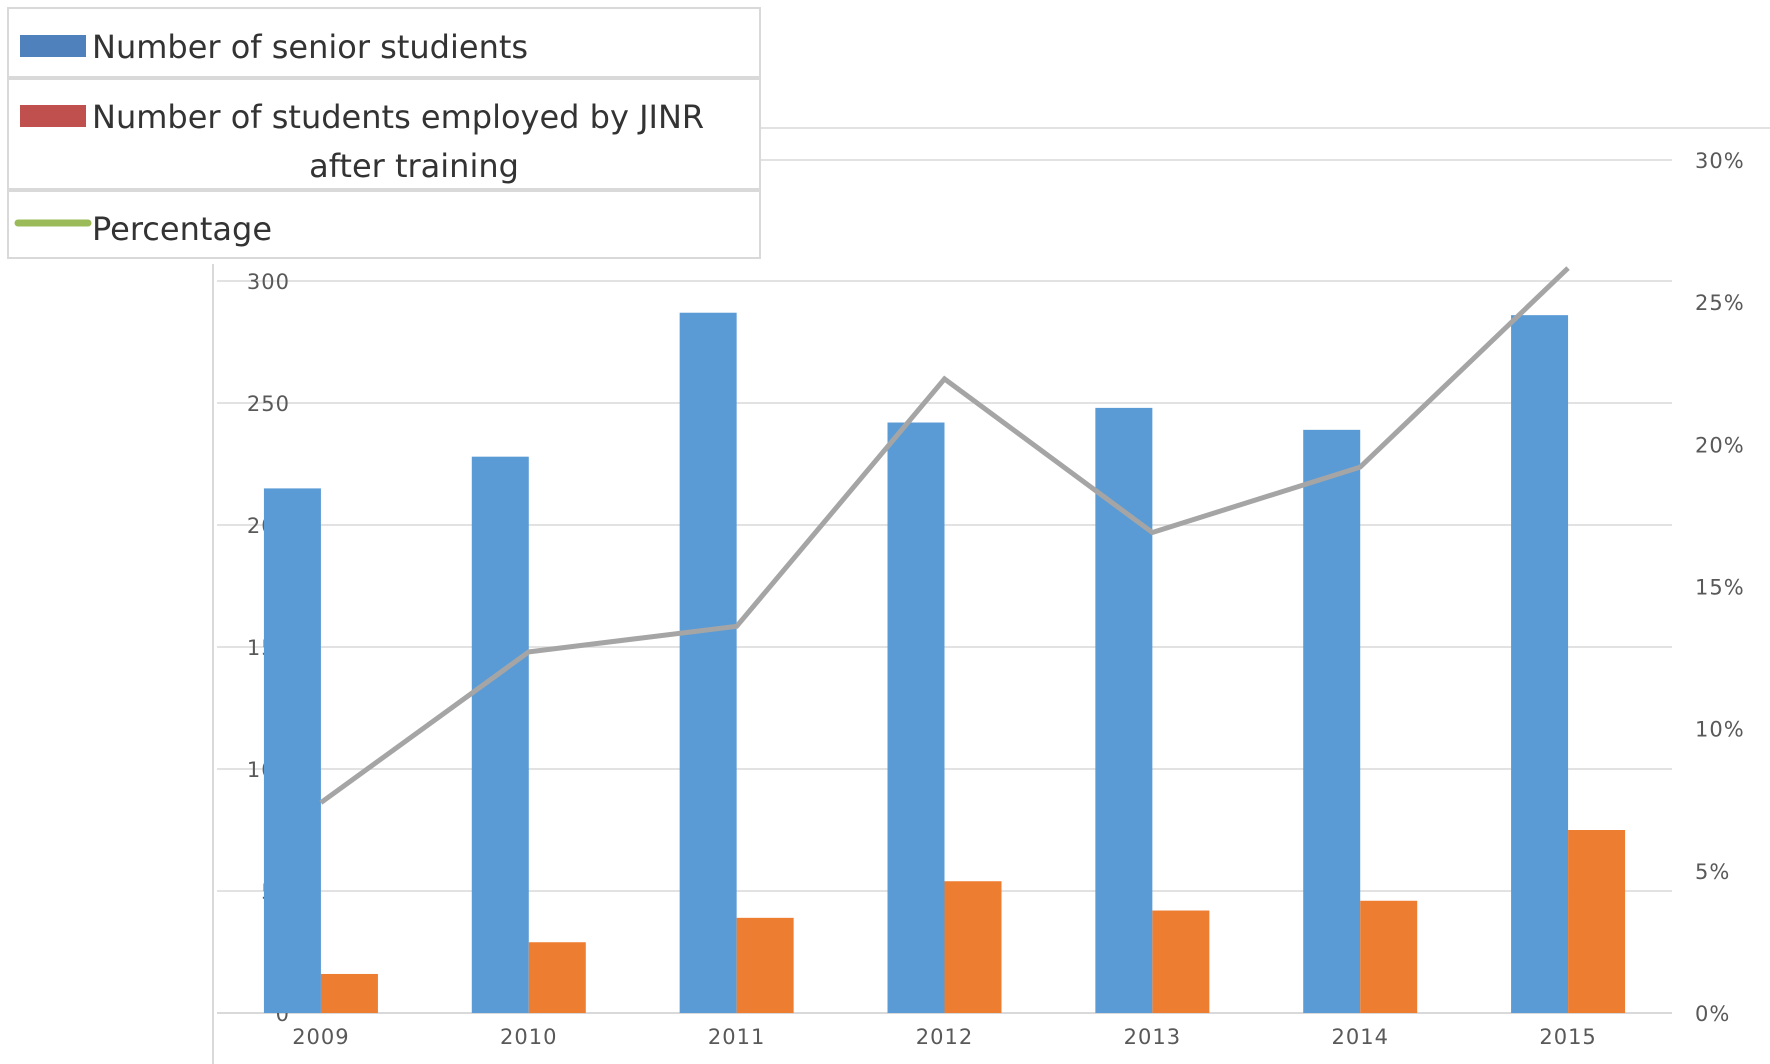  What do you see at coordinates (268, 404) in the screenshot?
I see `y-left-tick-label: 250` at bounding box center [268, 404].